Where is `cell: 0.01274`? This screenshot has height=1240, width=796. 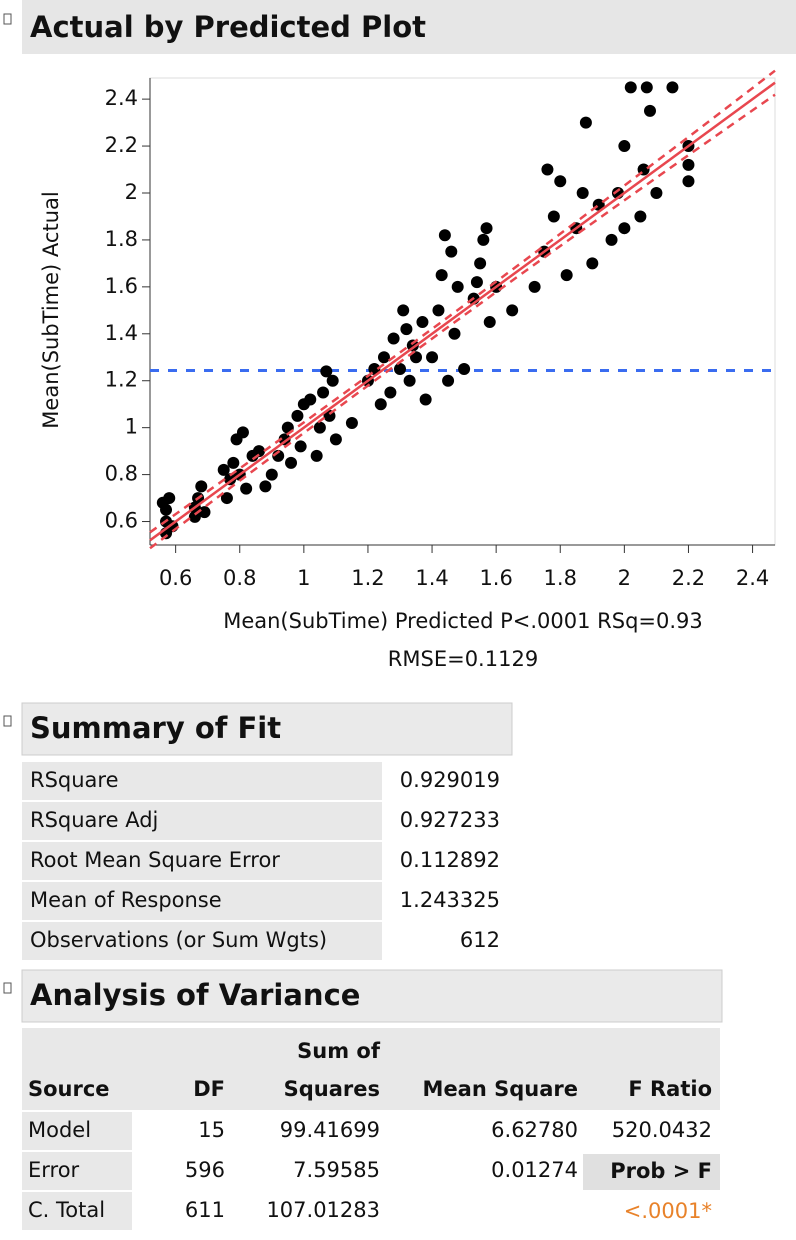
cell: 0.01274 is located at coordinates (534, 1170).